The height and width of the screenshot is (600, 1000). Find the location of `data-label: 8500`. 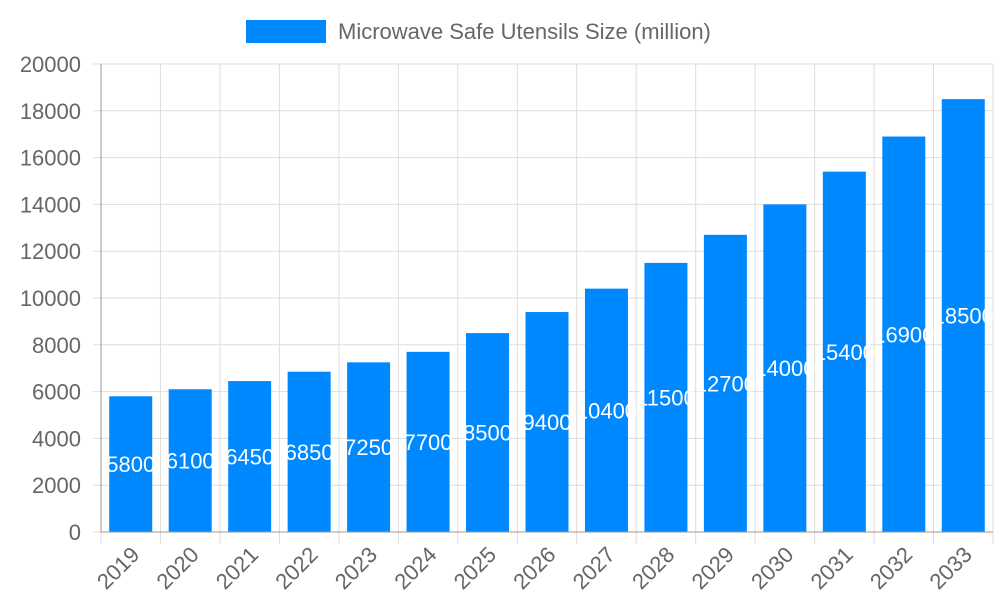

data-label: 8500 is located at coordinates (487, 433).